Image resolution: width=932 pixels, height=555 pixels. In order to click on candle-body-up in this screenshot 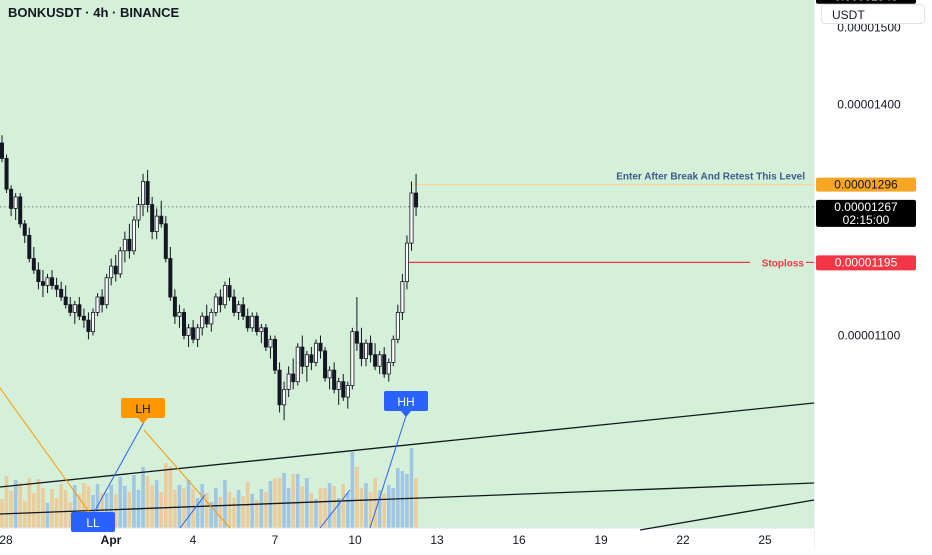, I will do `click(379, 360)`.